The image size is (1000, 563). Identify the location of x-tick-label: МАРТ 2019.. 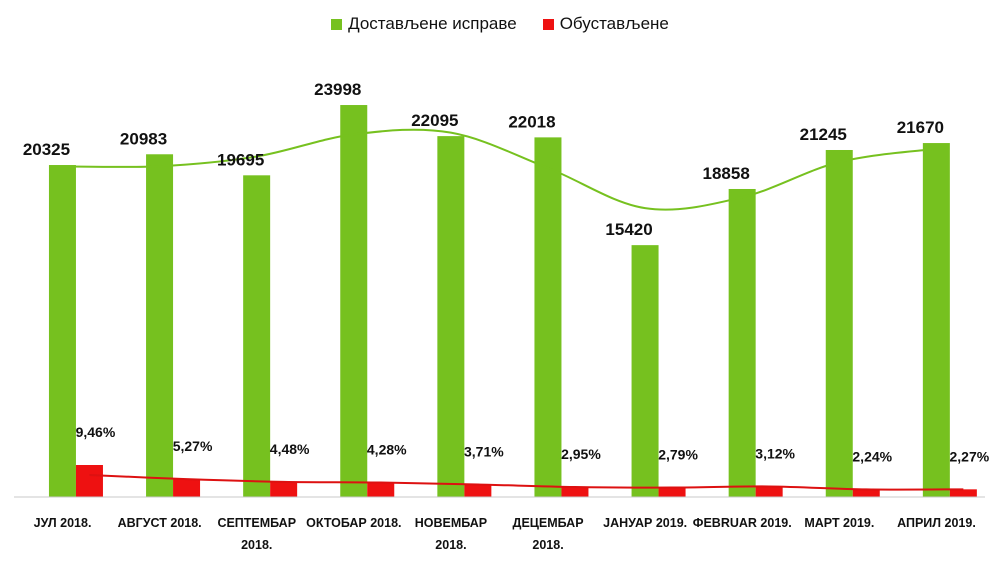
(839, 523).